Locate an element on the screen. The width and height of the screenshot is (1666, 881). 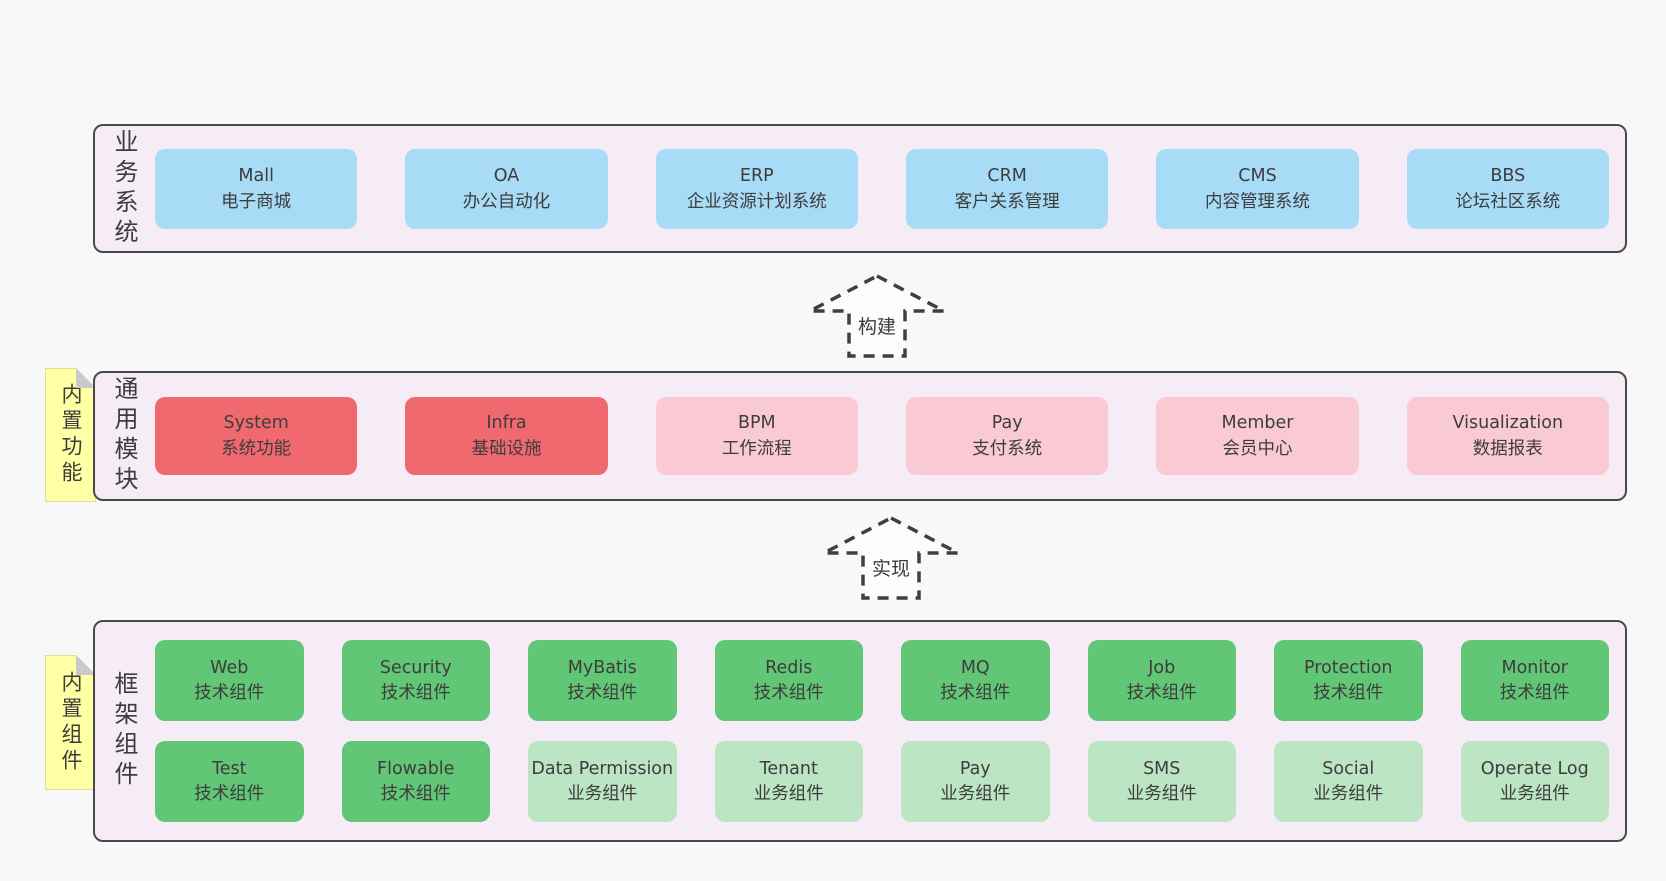
sticky-note-builtin-components: 内置组件 is located at coordinates (70, 722).